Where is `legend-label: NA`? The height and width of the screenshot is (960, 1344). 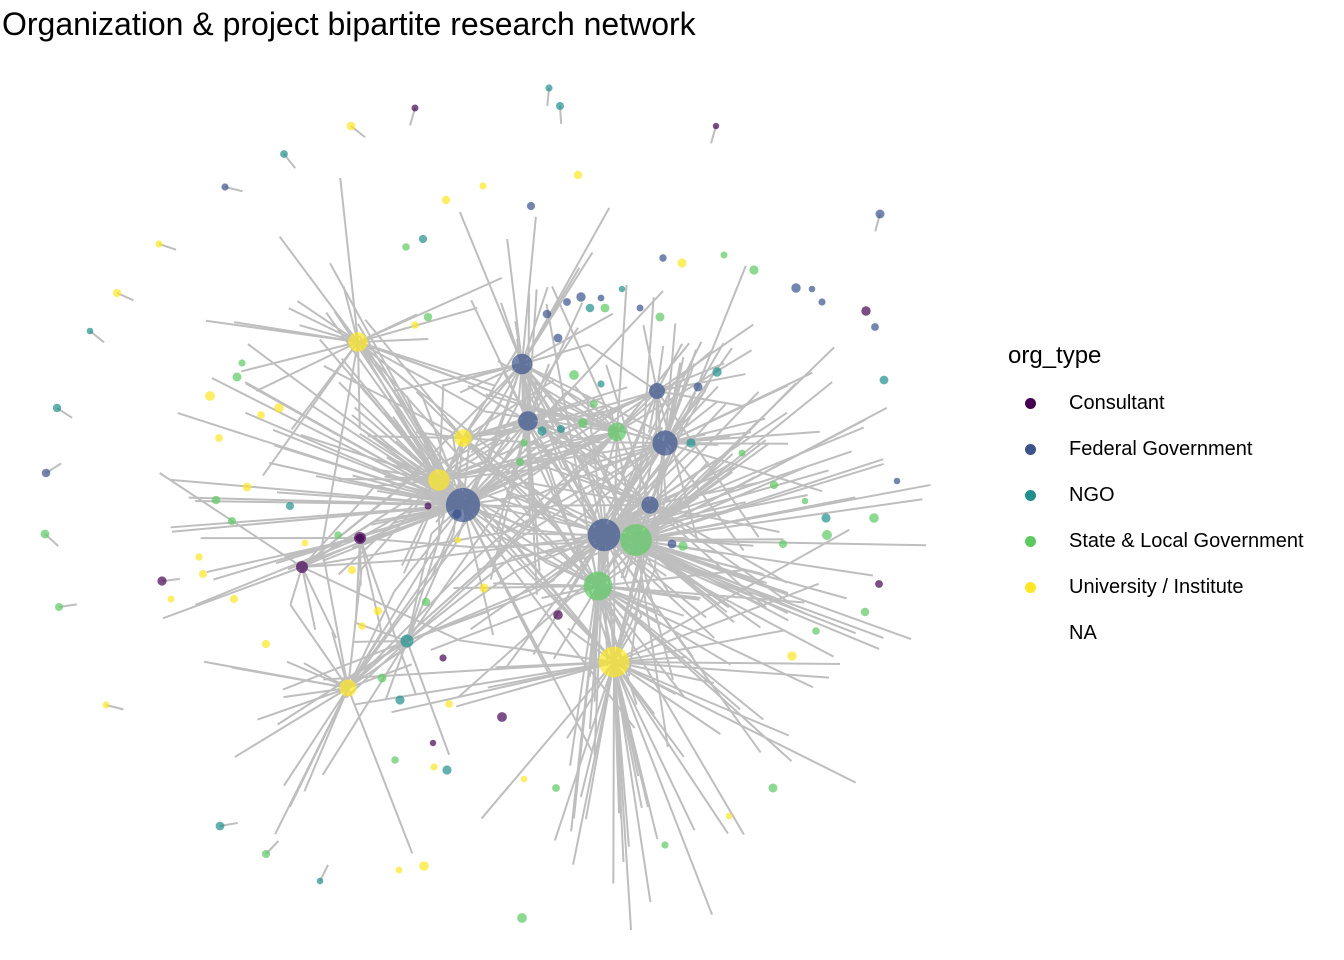
legend-label: NA is located at coordinates (1083, 632).